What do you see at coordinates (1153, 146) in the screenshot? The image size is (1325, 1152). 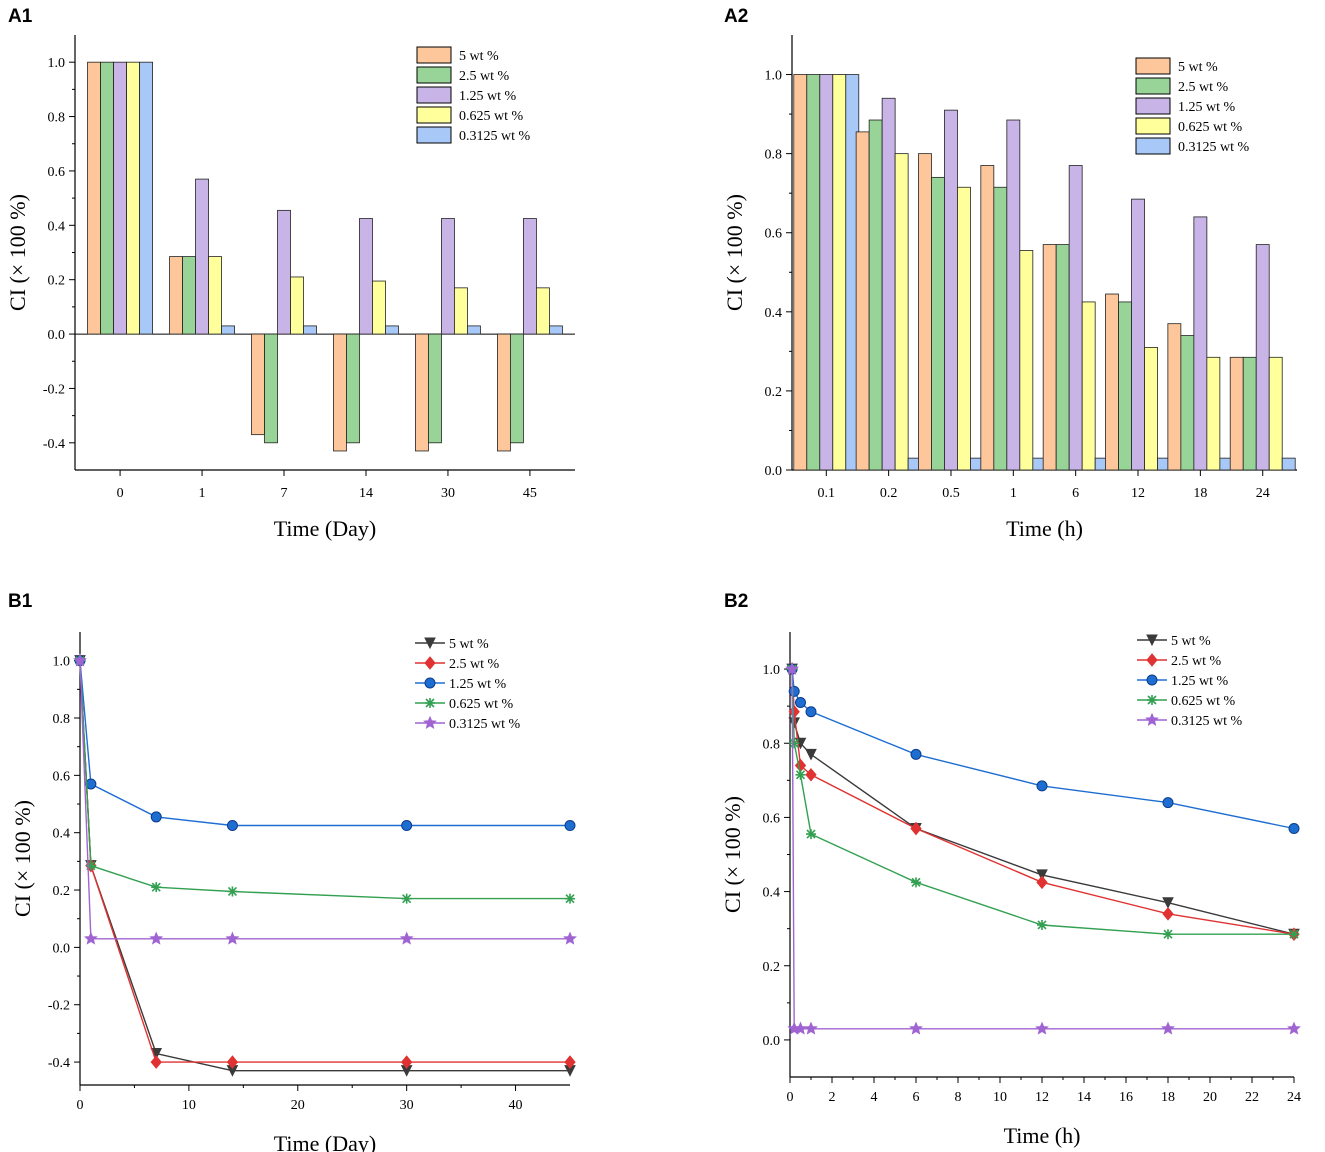 I see `legend-swatch-0-3125-wt` at bounding box center [1153, 146].